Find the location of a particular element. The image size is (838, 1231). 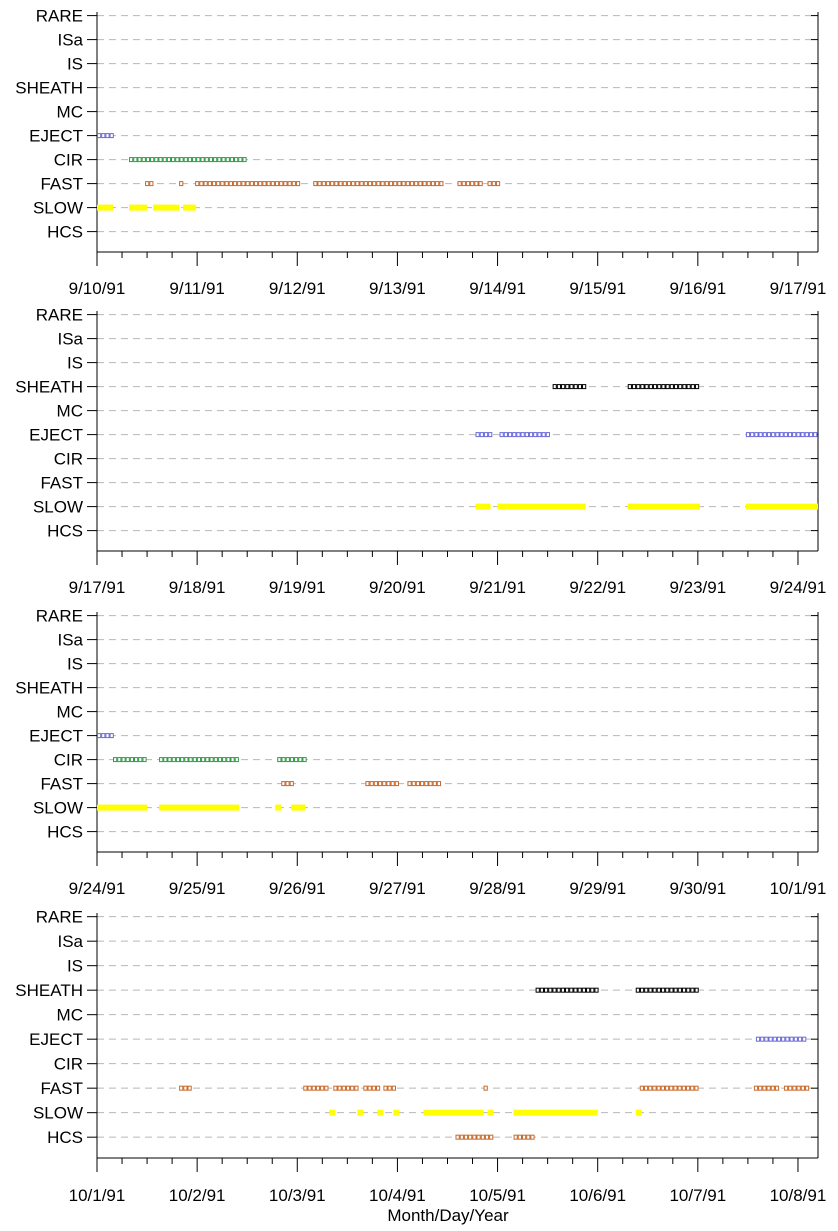

y-tick-label: CIR is located at coordinates (68, 459).